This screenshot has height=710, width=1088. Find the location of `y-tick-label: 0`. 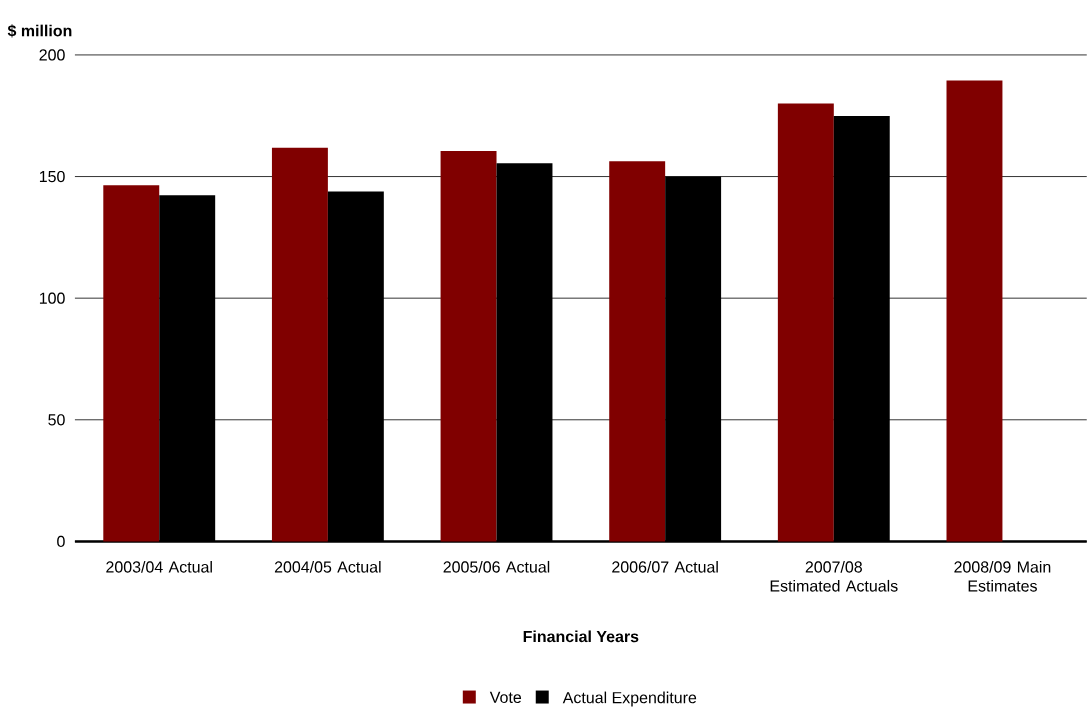

y-tick-label: 0 is located at coordinates (61, 541).